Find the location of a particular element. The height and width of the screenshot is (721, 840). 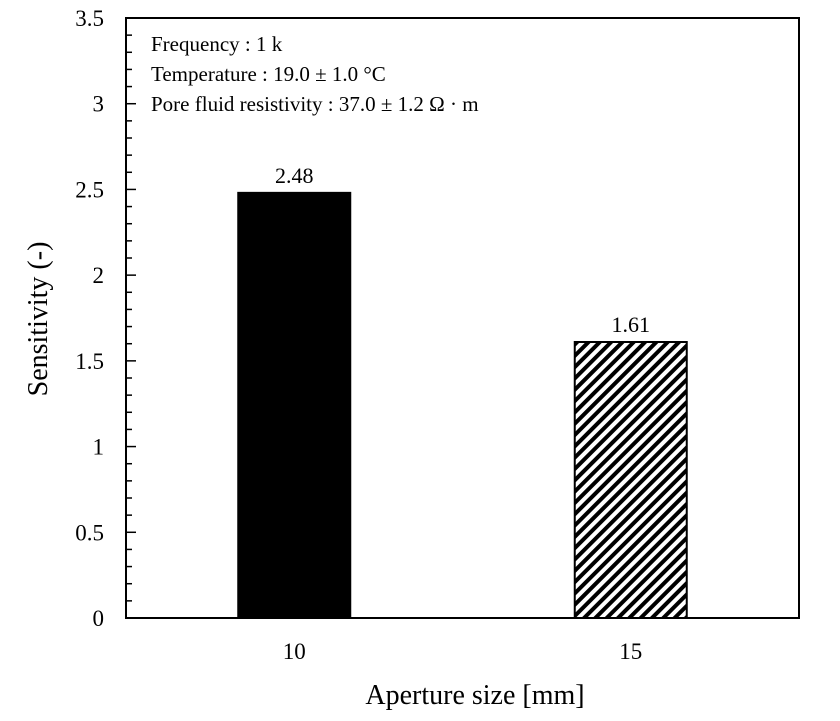

y-tick-label: 0.5 is located at coordinates (89, 532).